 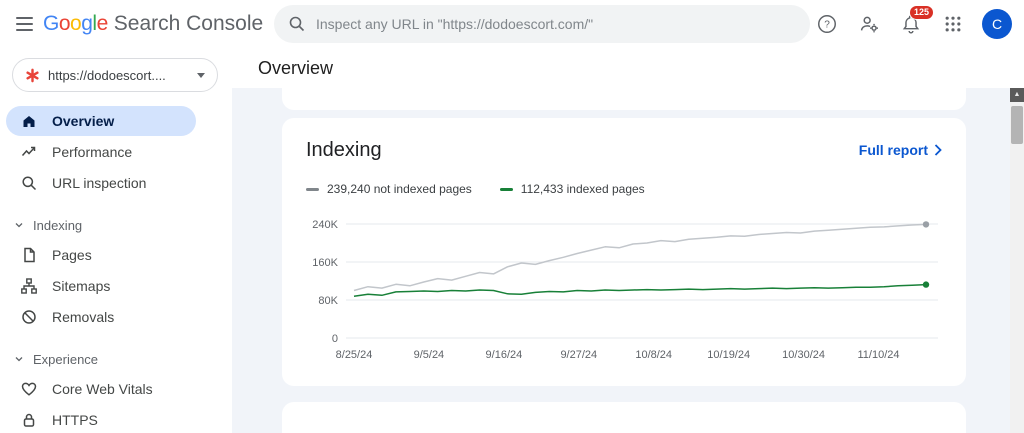 What do you see at coordinates (116, 225) in the screenshot?
I see `section-indexing: Indexing` at bounding box center [116, 225].